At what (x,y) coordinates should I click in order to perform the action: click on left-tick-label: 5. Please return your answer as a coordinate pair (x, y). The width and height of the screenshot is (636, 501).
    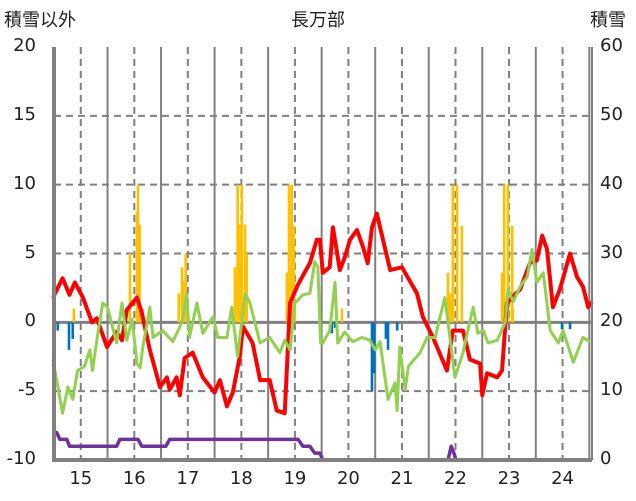
    Looking at the image, I should click on (30, 252).